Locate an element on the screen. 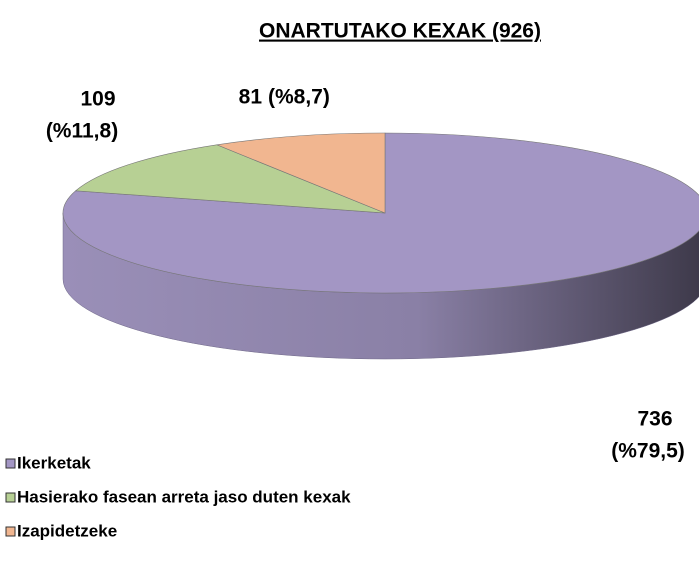 The height and width of the screenshot is (561, 699). data-label: 736 is located at coordinates (654, 419).